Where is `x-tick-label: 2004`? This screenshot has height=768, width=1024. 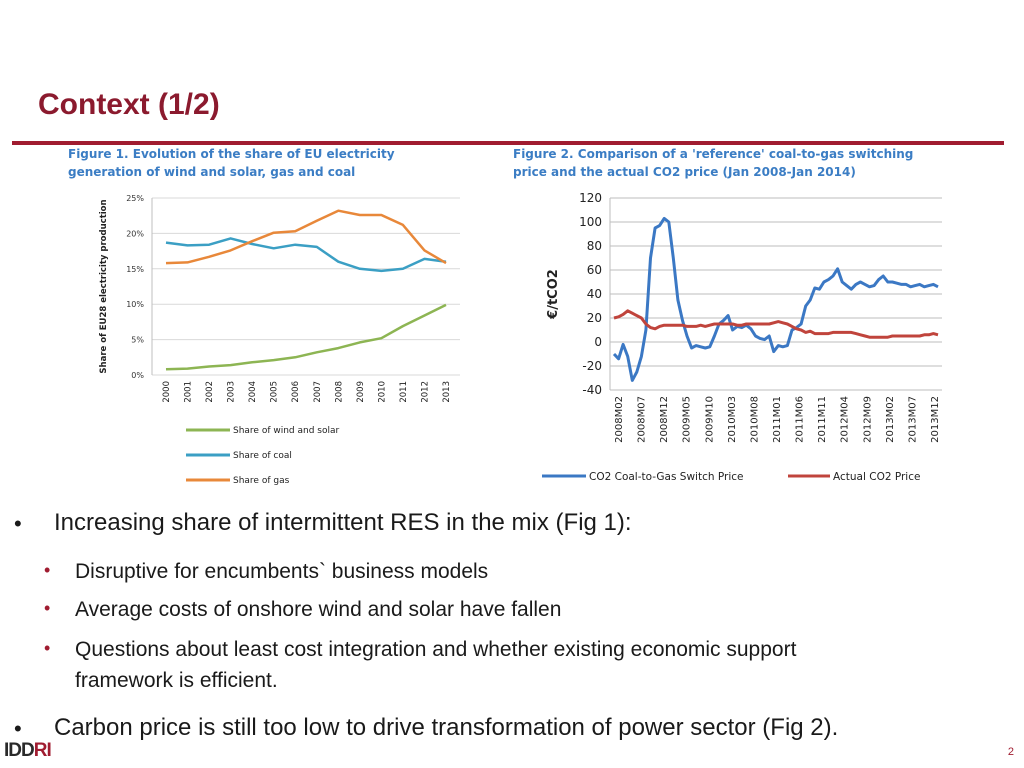
x-tick-label: 2004 is located at coordinates (253, 392).